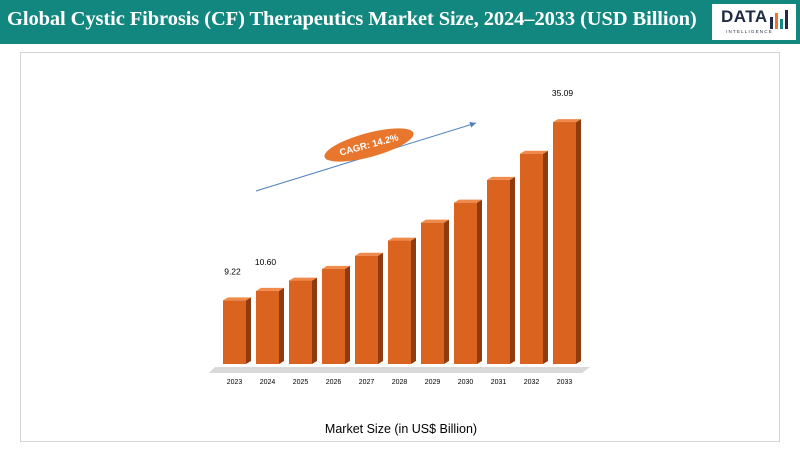  What do you see at coordinates (499, 382) in the screenshot?
I see `x-tick-label: 2031` at bounding box center [499, 382].